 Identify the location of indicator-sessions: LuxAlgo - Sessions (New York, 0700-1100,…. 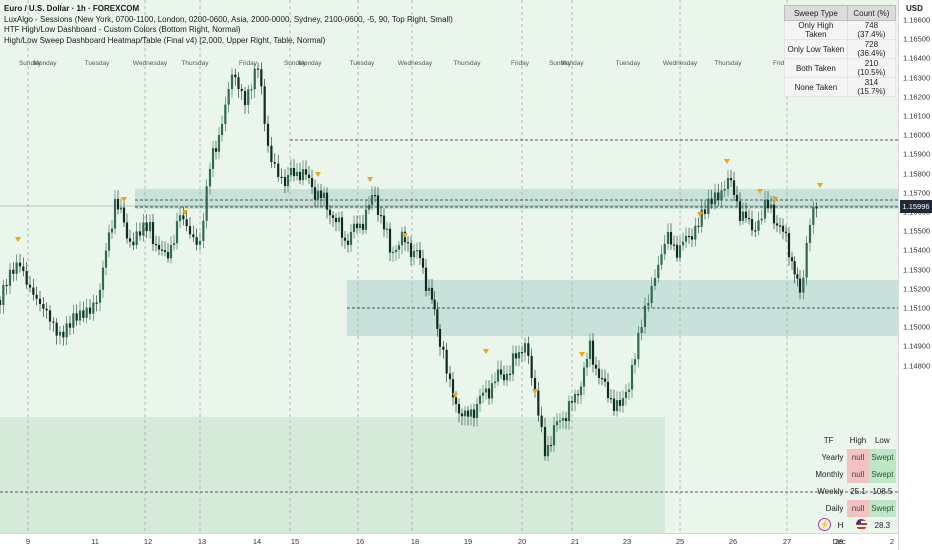
(228, 19).